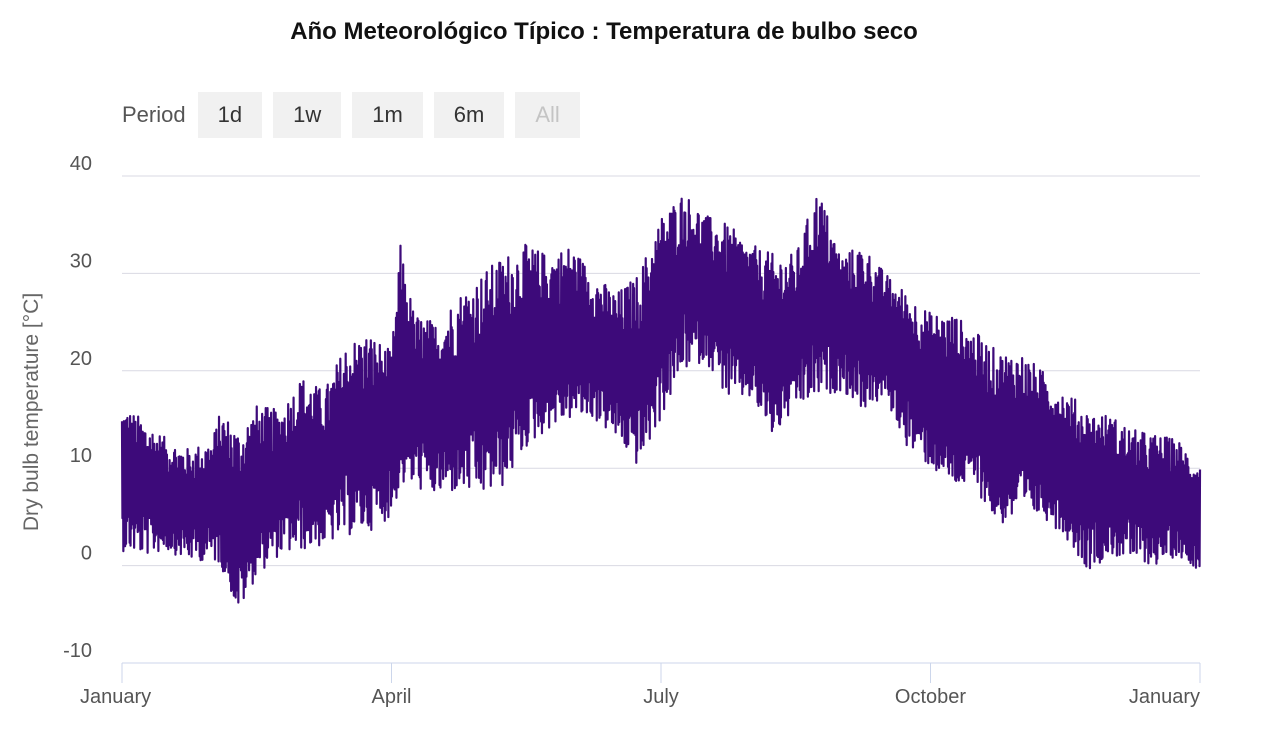 This screenshot has height=746, width=1278. I want to click on range-1d-button: 1d, so click(230, 115).